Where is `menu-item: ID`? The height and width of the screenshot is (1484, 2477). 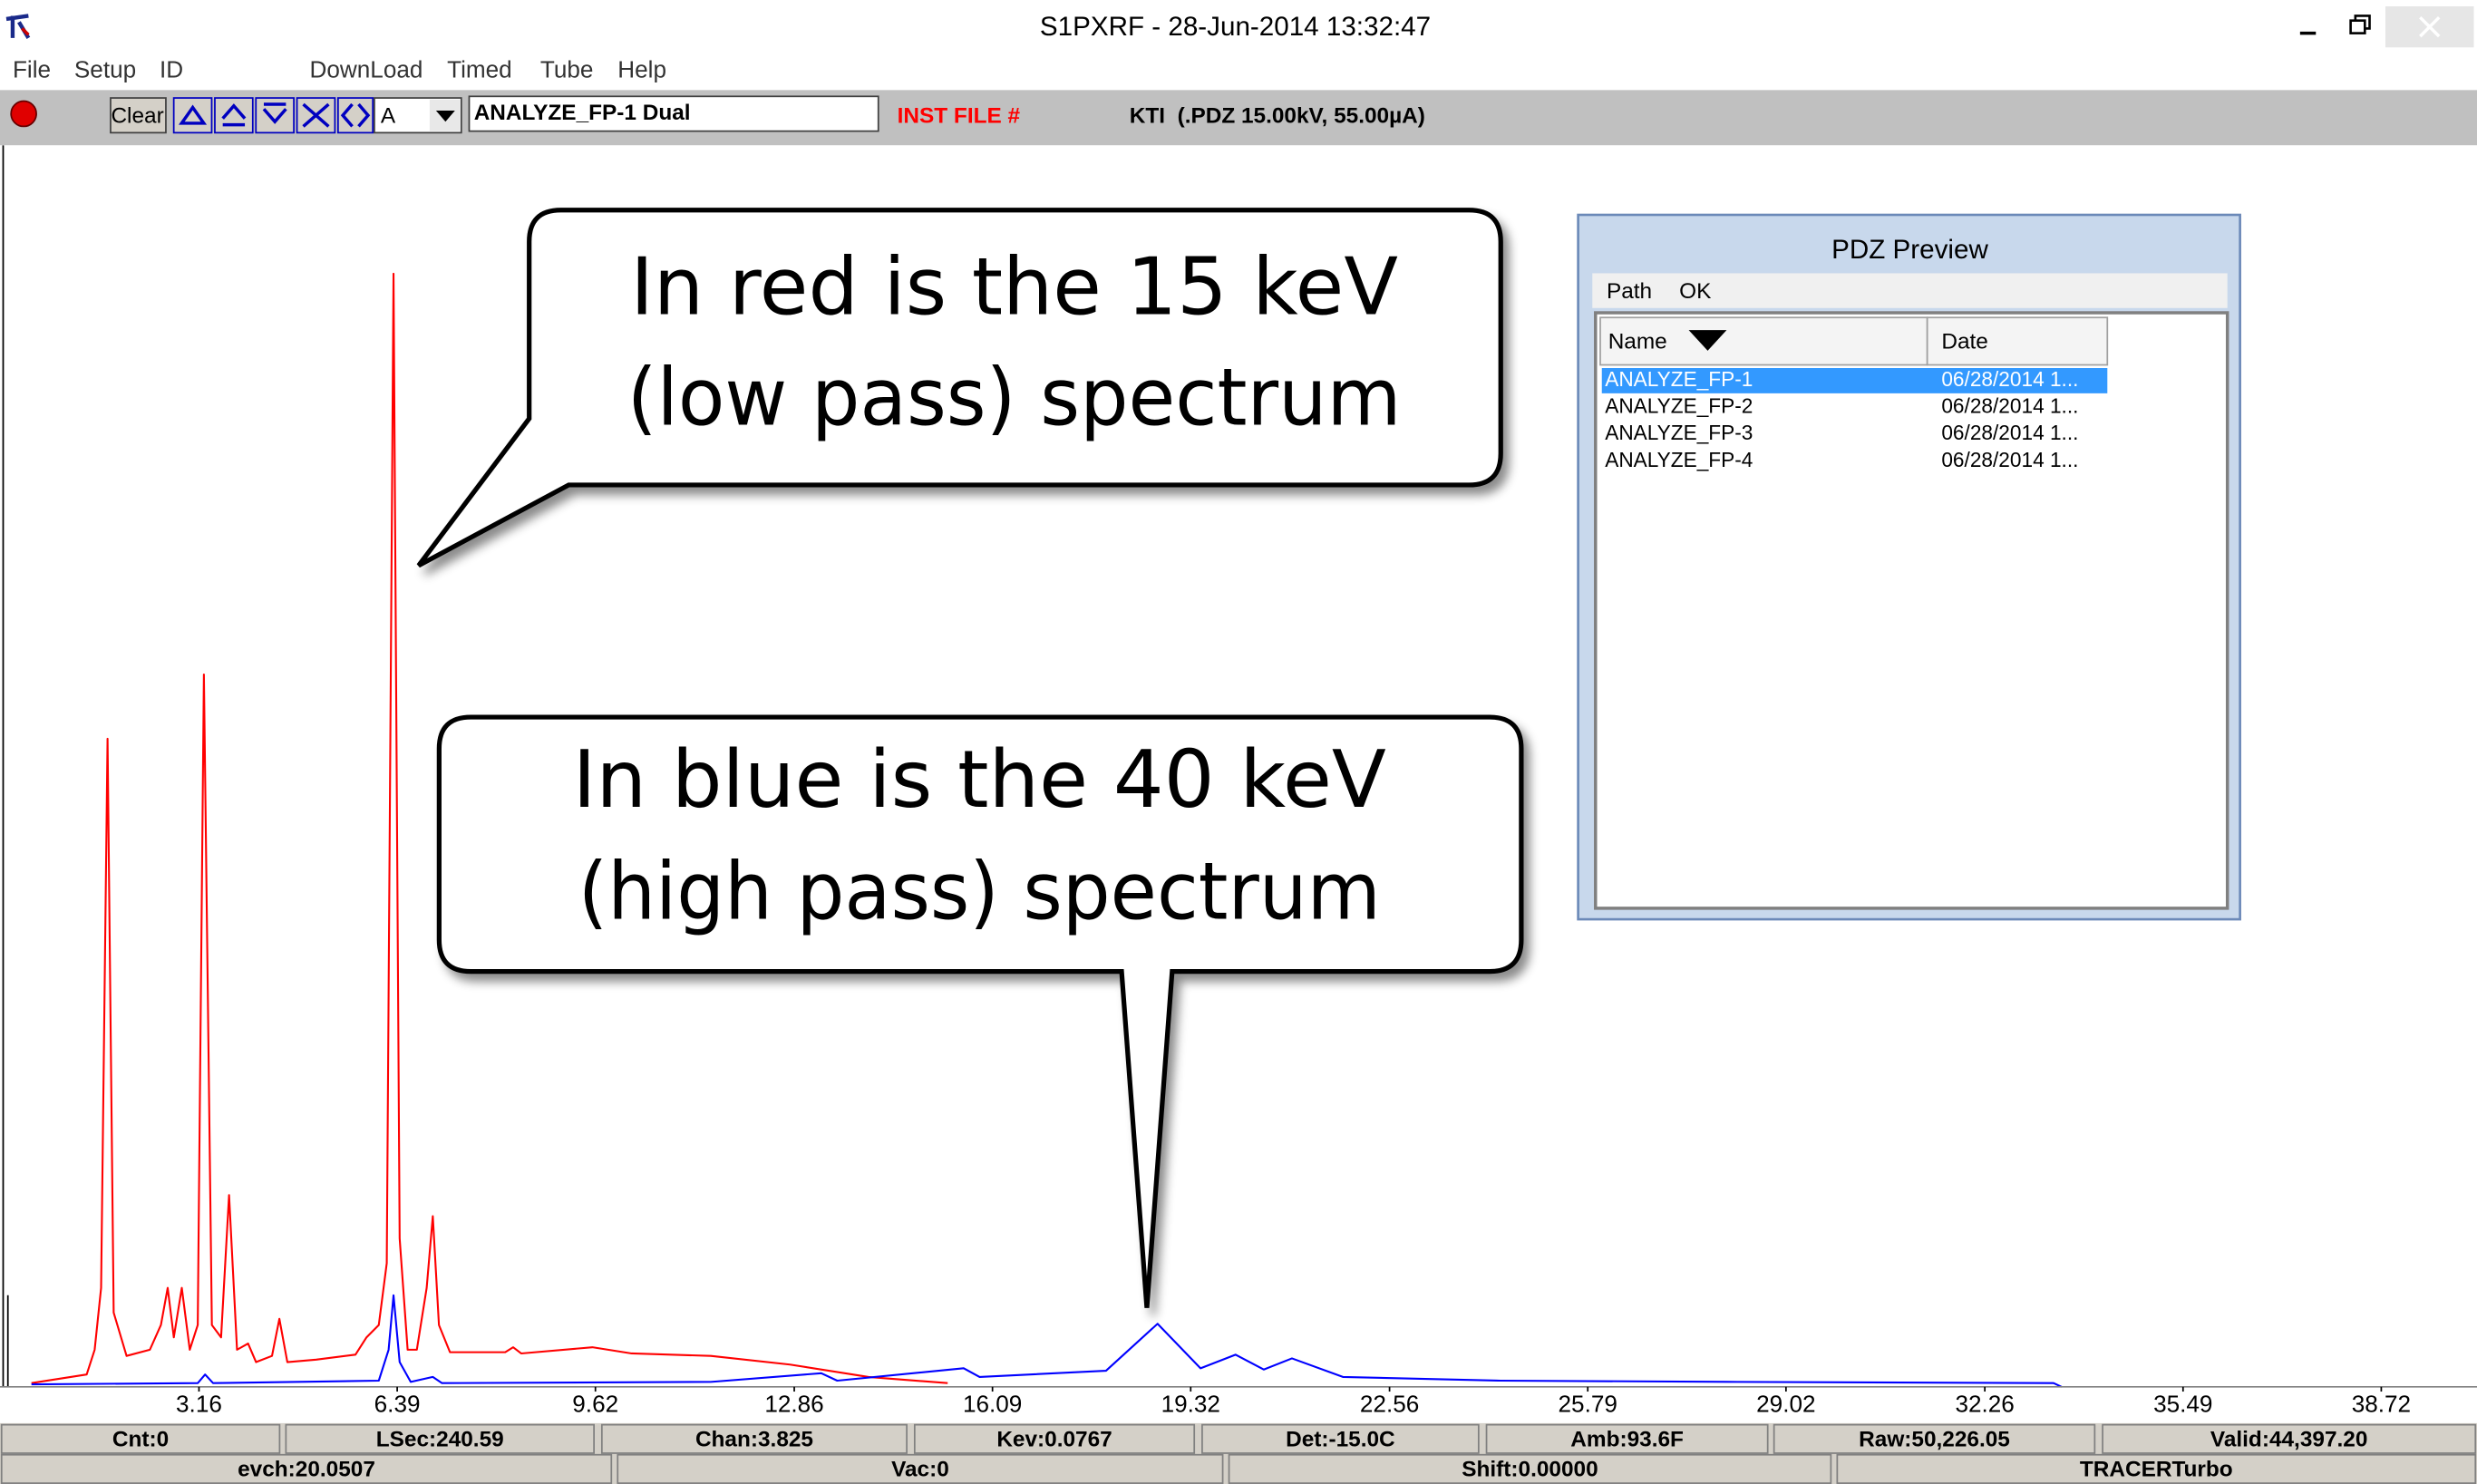 menu-item: ID is located at coordinates (171, 68).